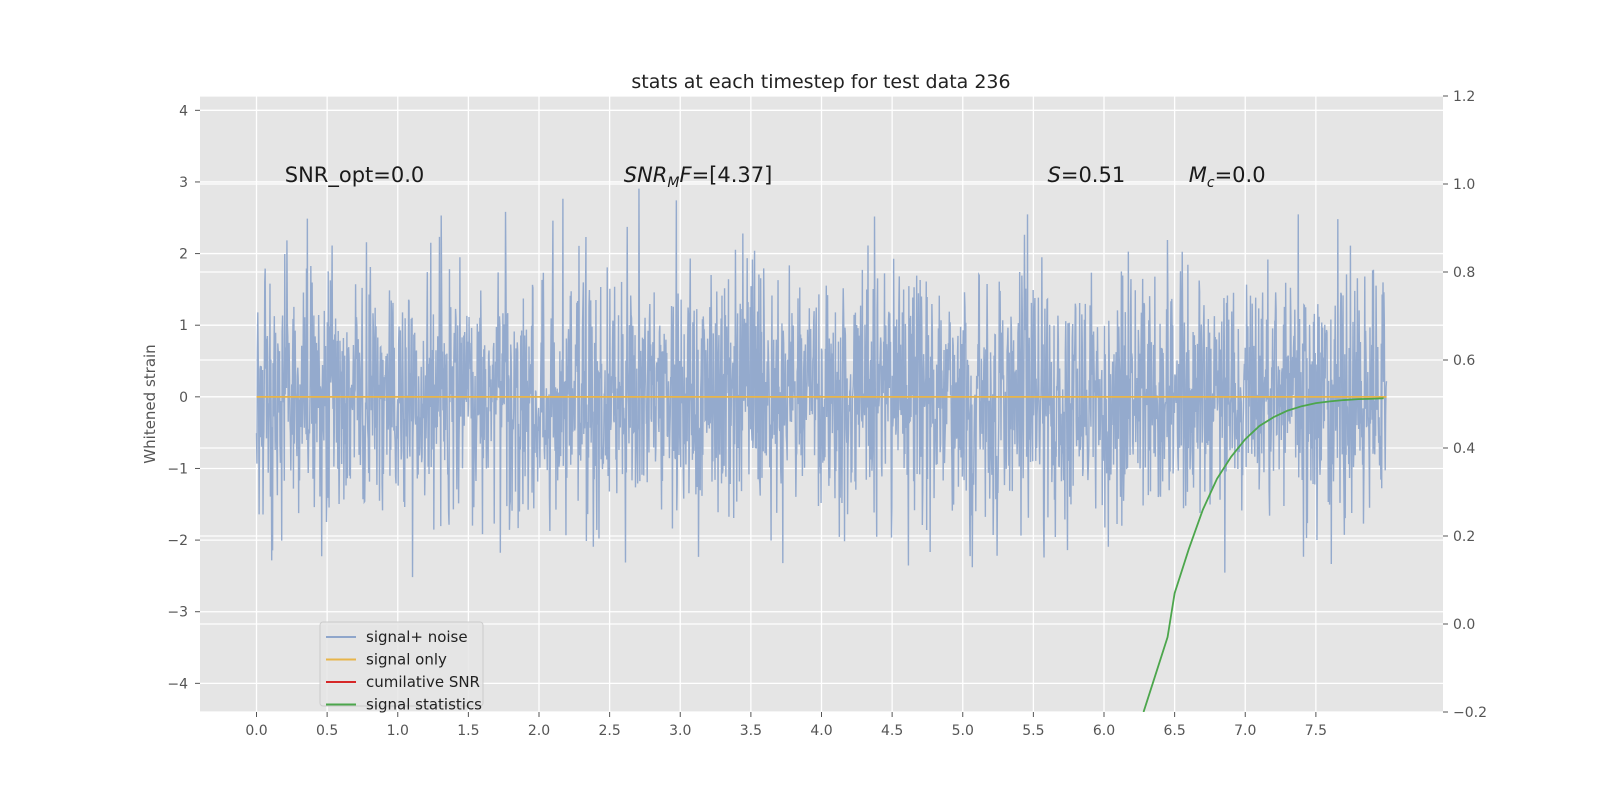  I want to click on x-tick-label: 7.5, so click(1316, 731).